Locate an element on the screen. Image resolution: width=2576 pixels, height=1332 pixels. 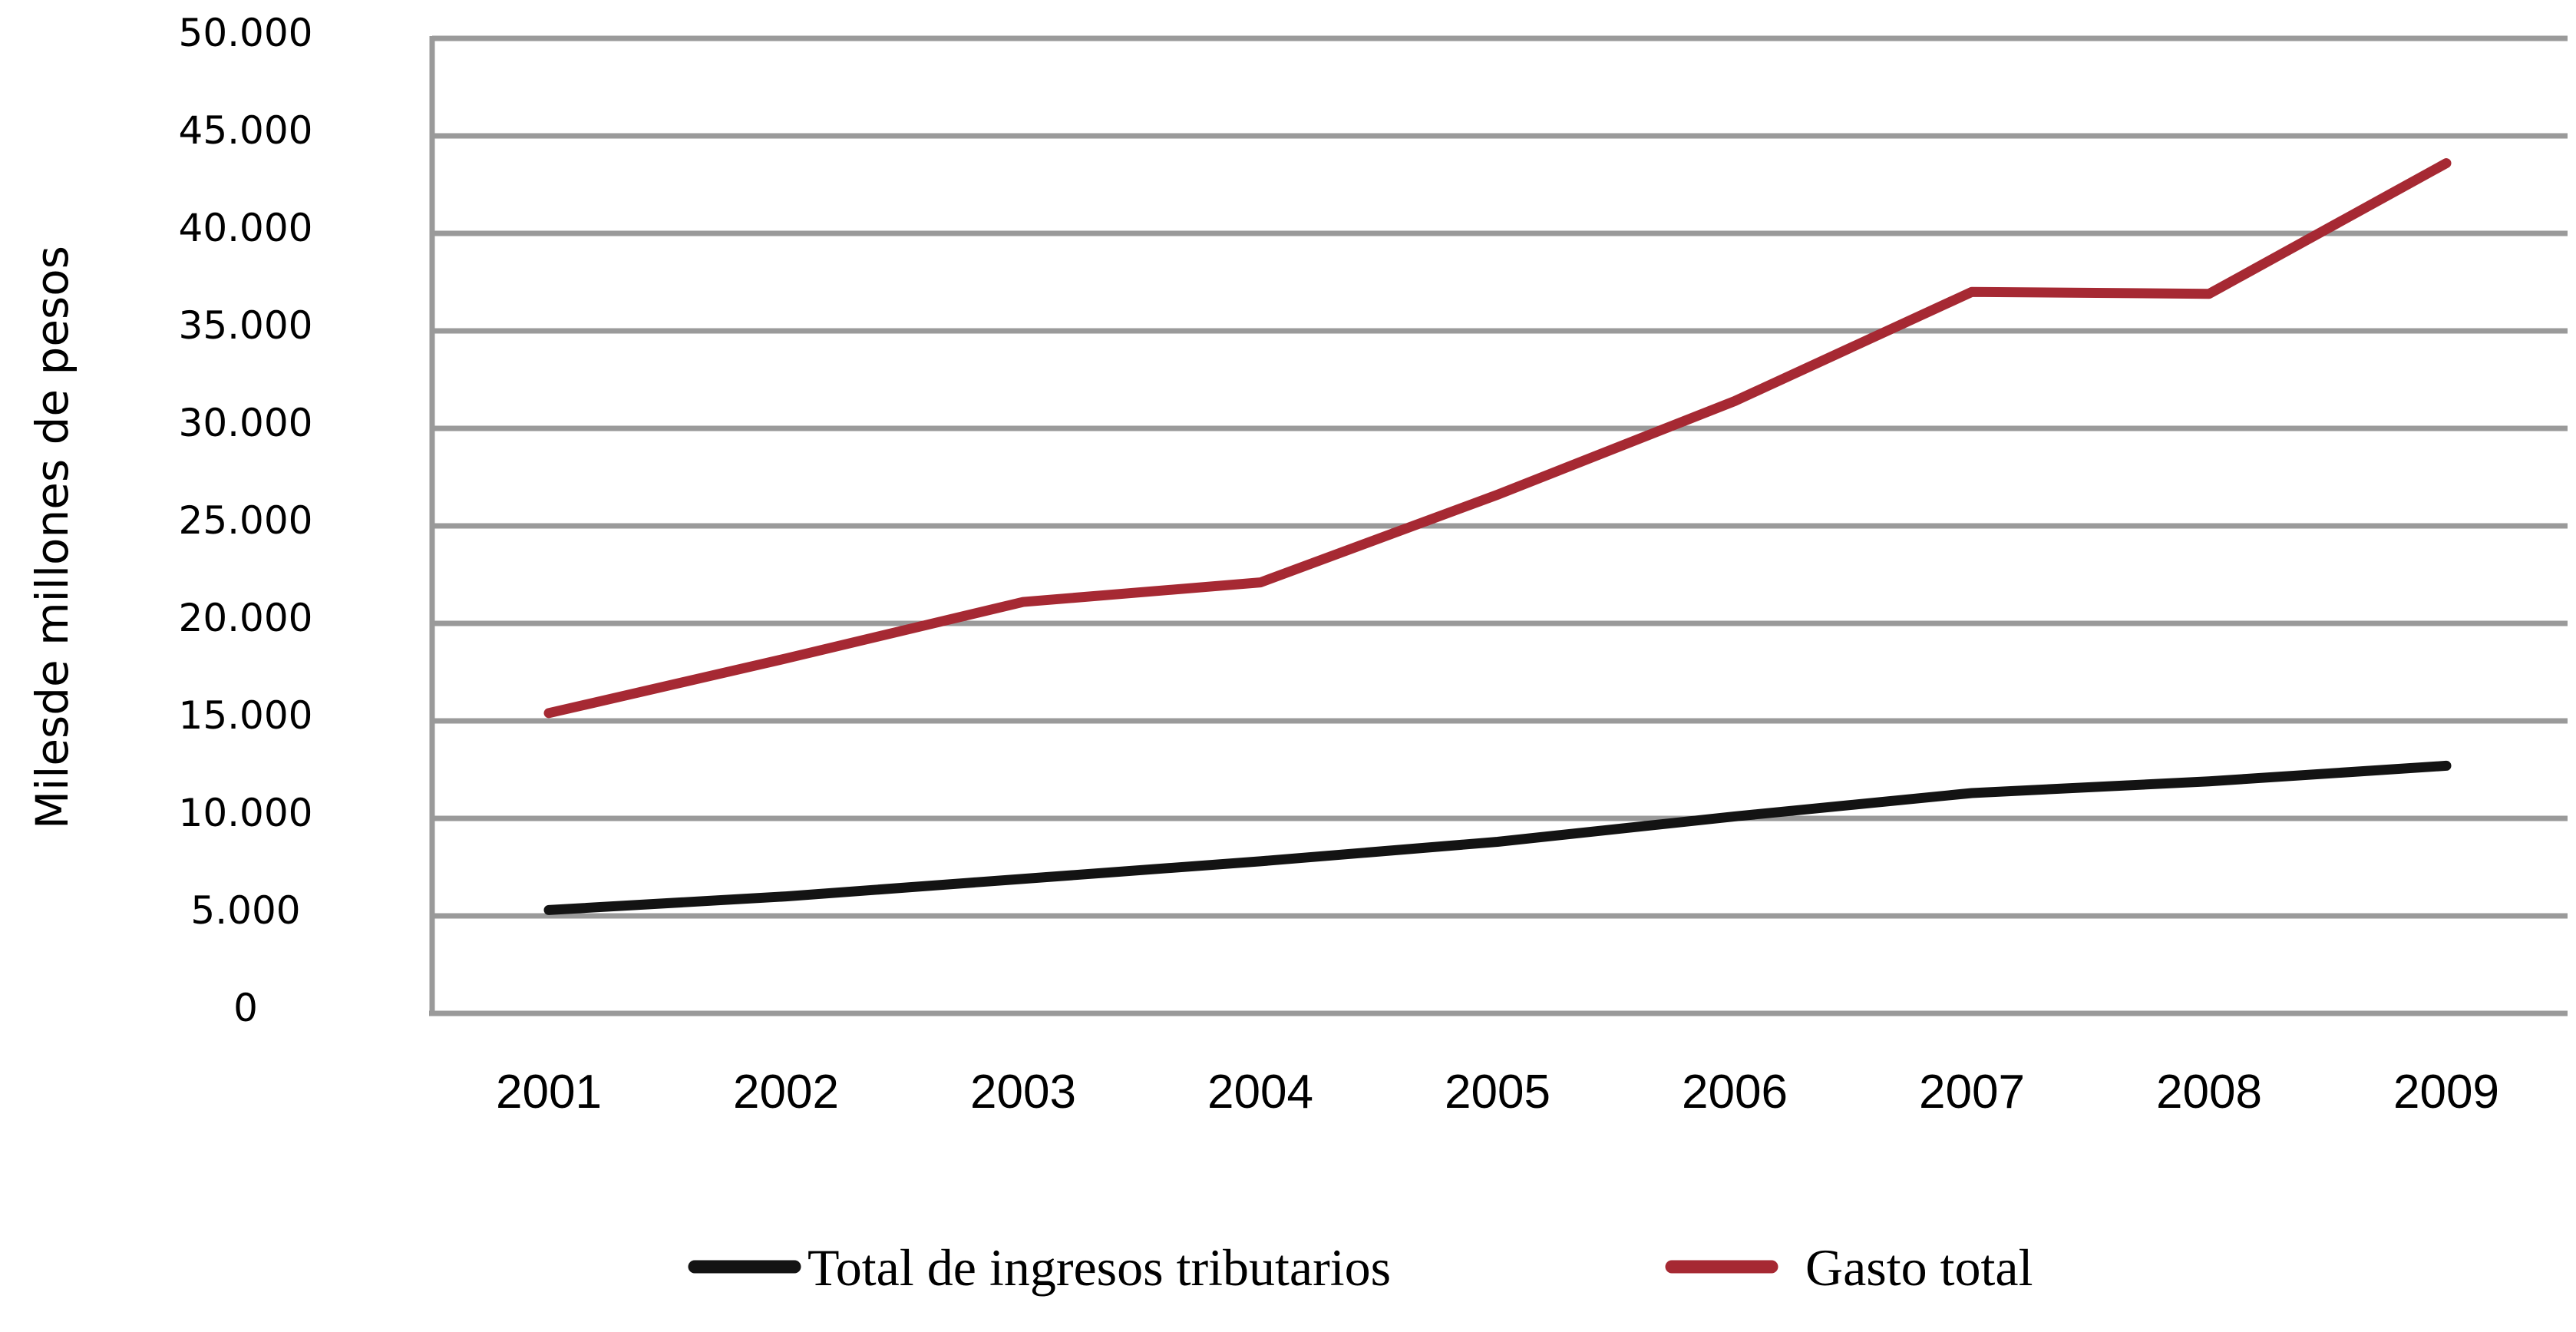
x-tick-label: 2007 is located at coordinates (1972, 1092).